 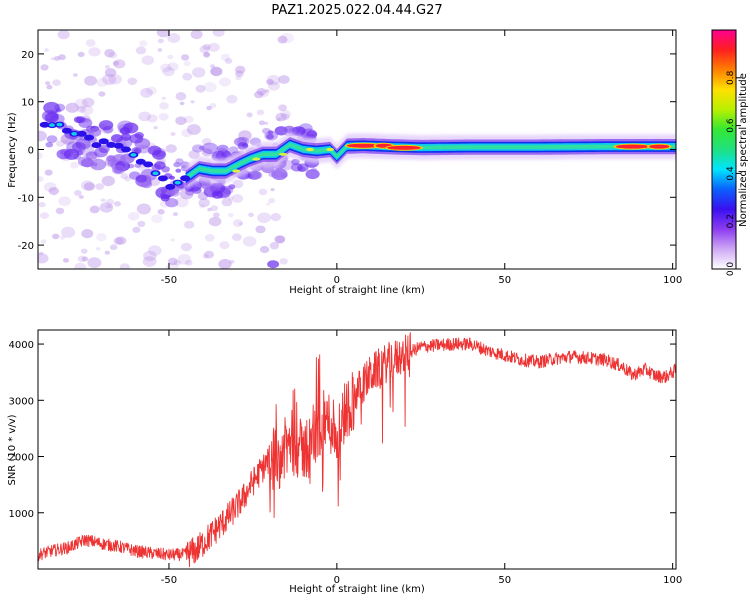 I want to click on colorbar-frame, so click(x=724, y=149).